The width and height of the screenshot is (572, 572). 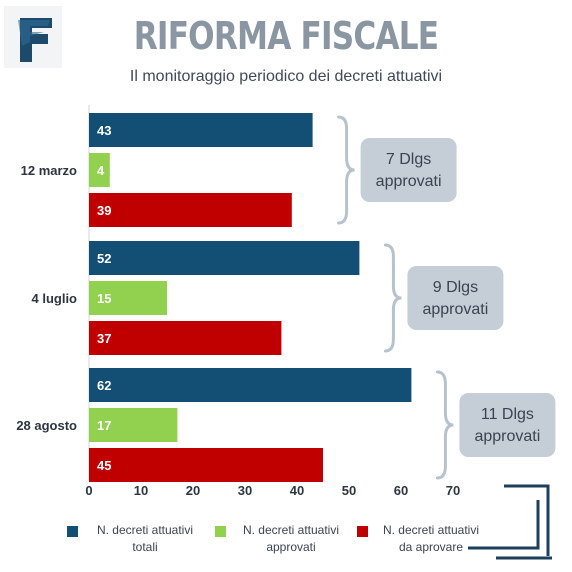 What do you see at coordinates (220, 531) in the screenshot?
I see `legend-swatch-approvati` at bounding box center [220, 531].